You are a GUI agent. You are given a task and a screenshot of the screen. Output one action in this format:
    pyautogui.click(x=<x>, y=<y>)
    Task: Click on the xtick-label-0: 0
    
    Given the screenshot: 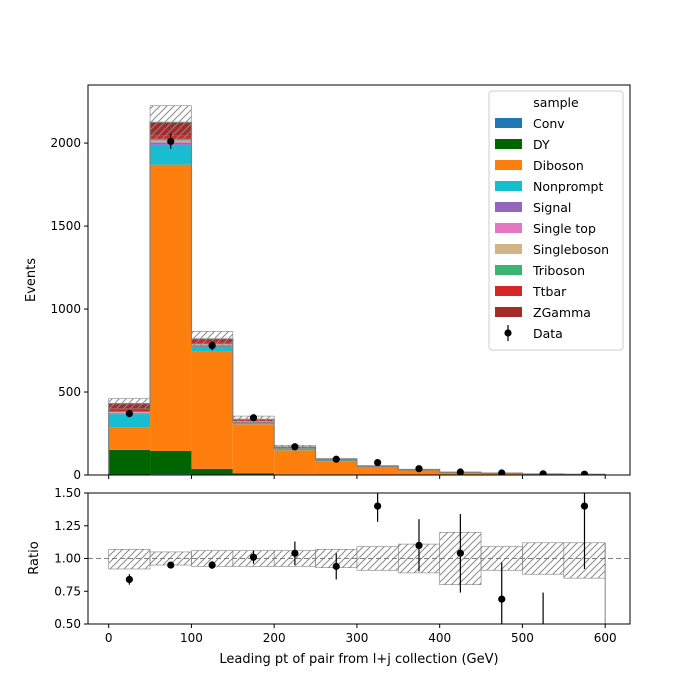 What is the action you would take?
    pyautogui.click(x=109, y=638)
    